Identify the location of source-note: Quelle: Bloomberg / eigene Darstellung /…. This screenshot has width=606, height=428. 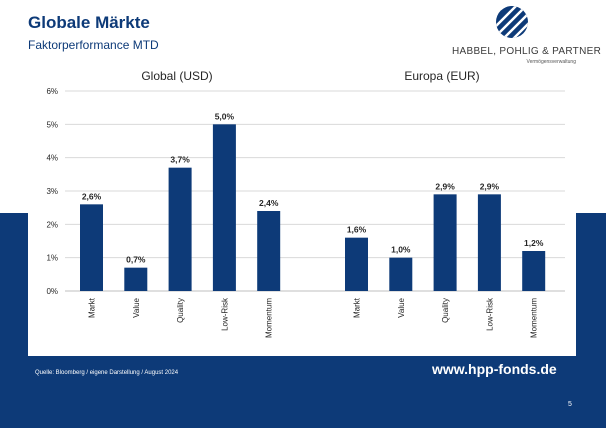
(107, 373).